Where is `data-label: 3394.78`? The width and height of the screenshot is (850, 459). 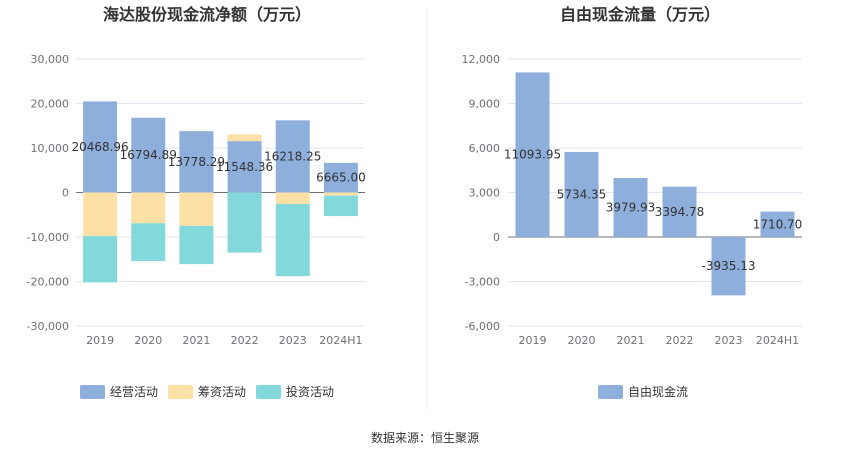 data-label: 3394.78 is located at coordinates (680, 212).